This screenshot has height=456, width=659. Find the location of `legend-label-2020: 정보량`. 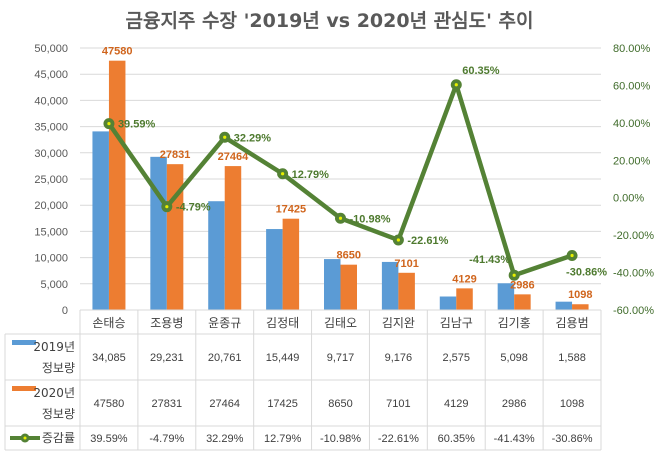

legend-label-2020: 정보량 is located at coordinates (58, 414).